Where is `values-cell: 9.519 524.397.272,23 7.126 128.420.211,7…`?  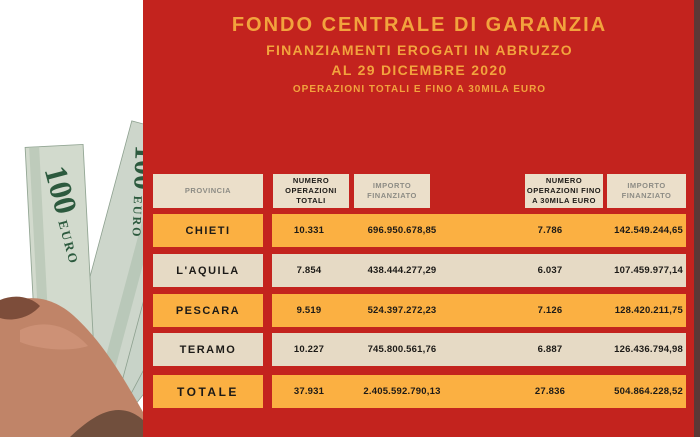 values-cell: 9.519 524.397.272,23 7.126 128.420.211,7… is located at coordinates (479, 310).